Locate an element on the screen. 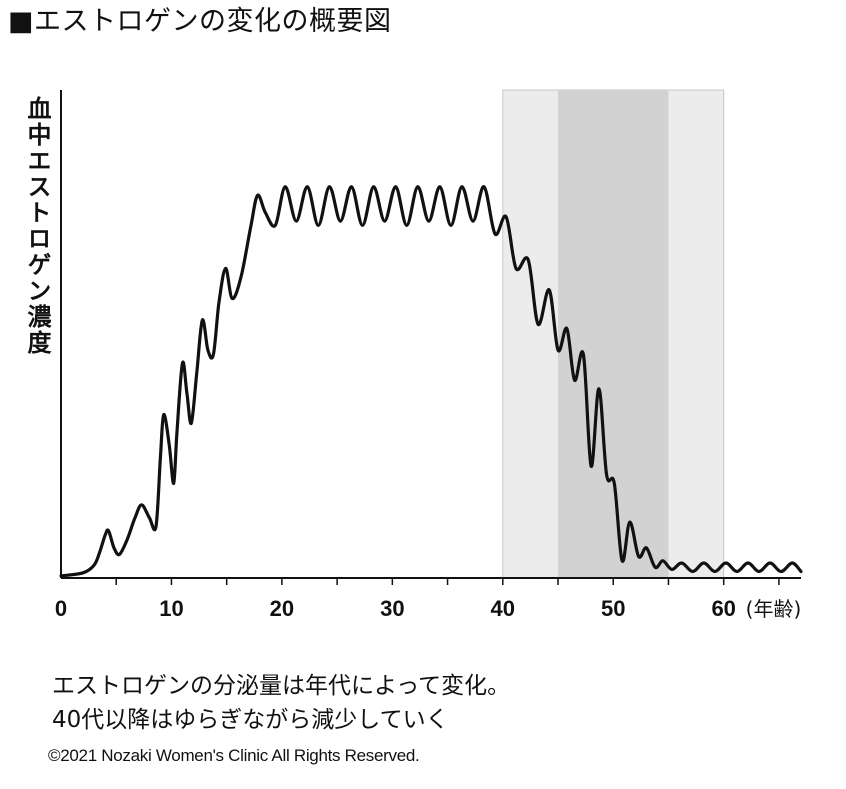 The height and width of the screenshot is (789, 846). x-ticks: 0 10 20 30 40 50 60 (年齢) is located at coordinates (428, 599).